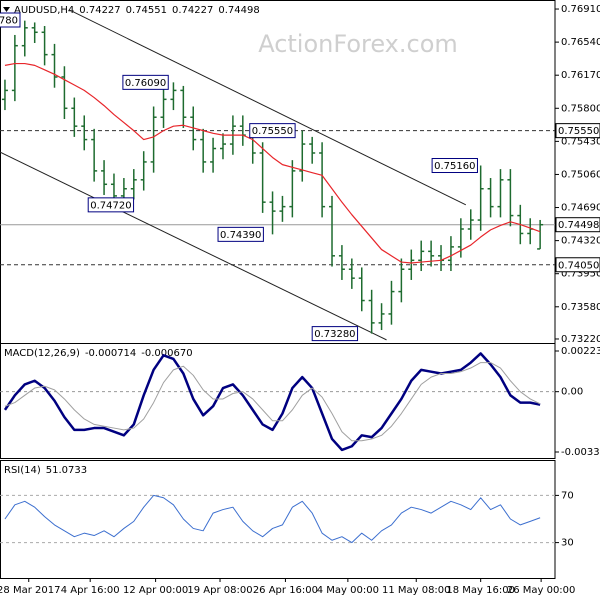 The image size is (600, 600). What do you see at coordinates (567, 543) in the screenshot?
I see `y-tick-label: 30` at bounding box center [567, 543].